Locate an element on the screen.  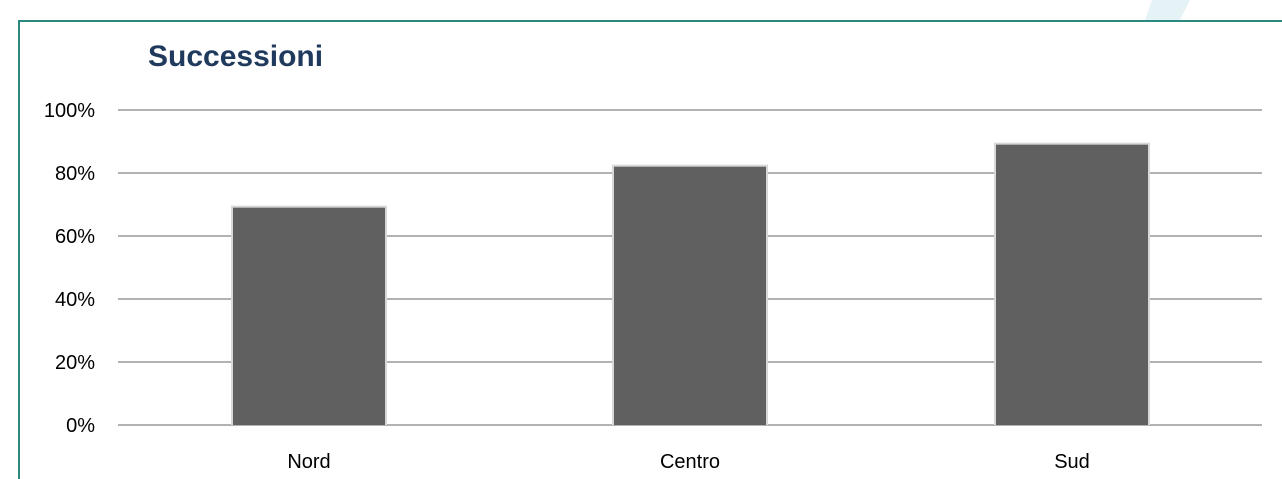
x-category-label: Centro is located at coordinates (690, 462).